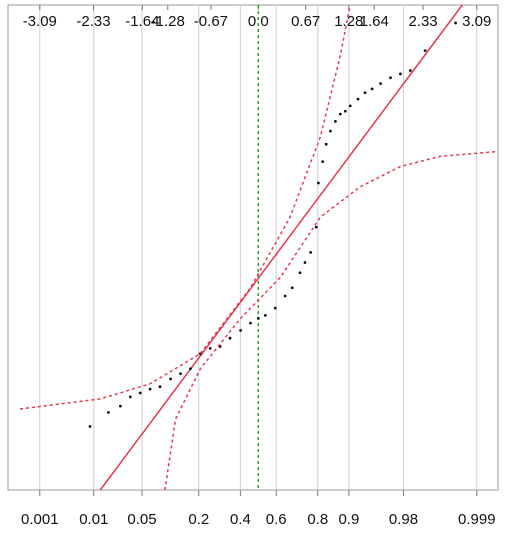 Image resolution: width=518 pixels, height=543 pixels. Describe the element at coordinates (305, 21) in the screenshot. I see `x-tick-label: 0.67` at that location.